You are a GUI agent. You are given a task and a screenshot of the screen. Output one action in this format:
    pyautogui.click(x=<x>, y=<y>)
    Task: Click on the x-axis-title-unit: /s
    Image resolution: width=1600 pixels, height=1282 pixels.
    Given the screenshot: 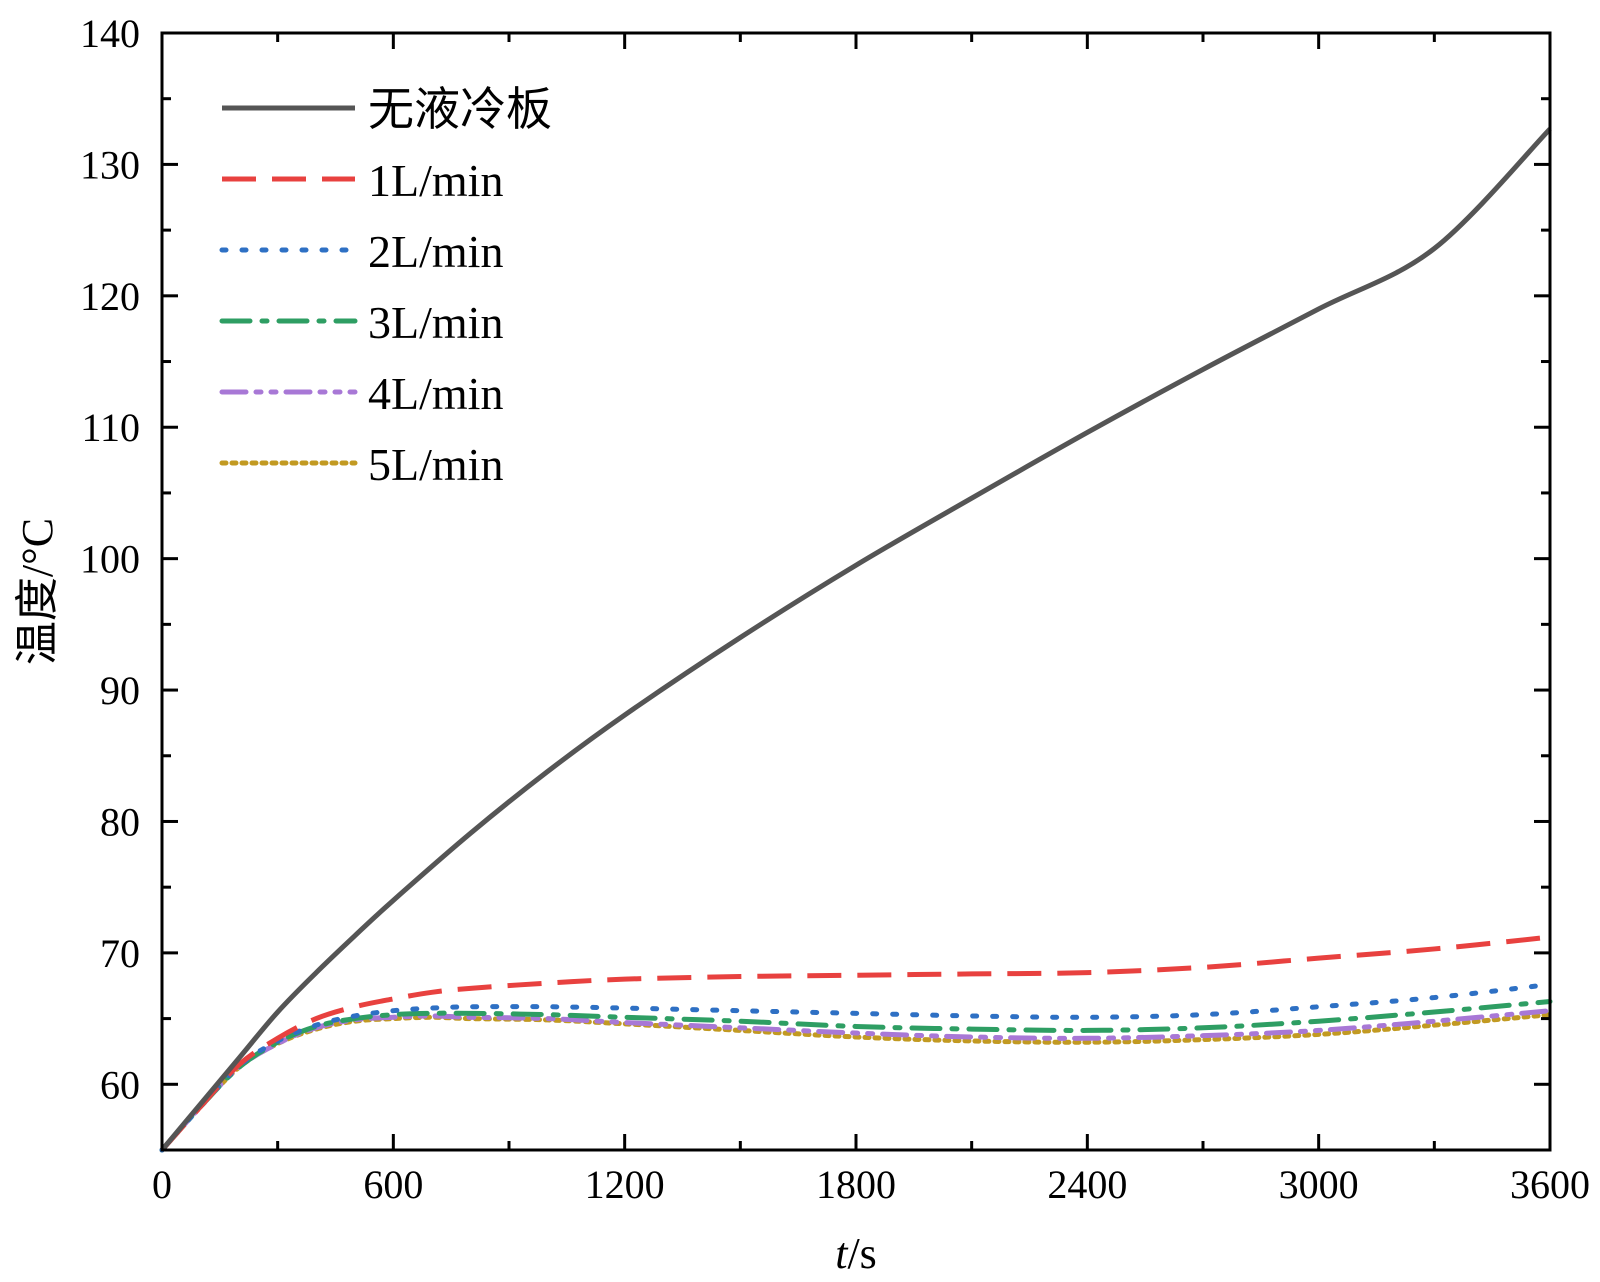 What is the action you would take?
    pyautogui.click(x=861, y=1253)
    